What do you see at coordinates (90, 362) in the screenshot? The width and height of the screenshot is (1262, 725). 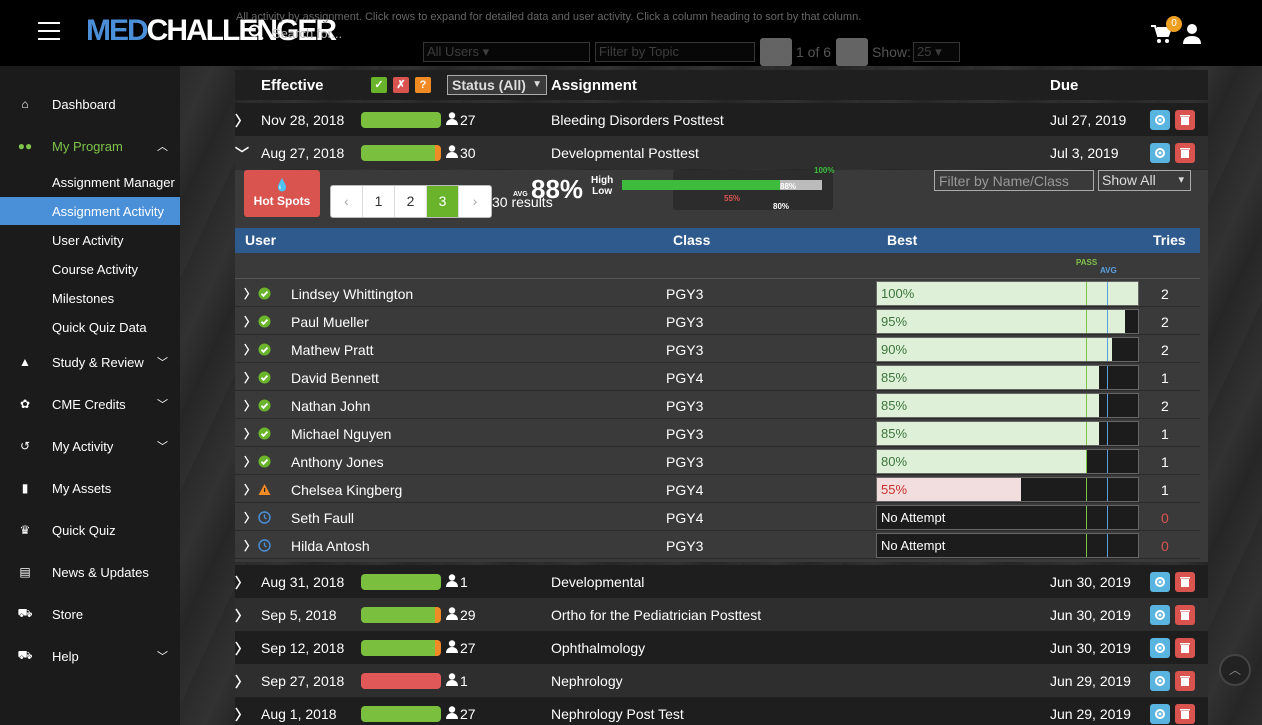 I see `sidebar-item-study-review: ▲ Study & Review ﹀` at bounding box center [90, 362].